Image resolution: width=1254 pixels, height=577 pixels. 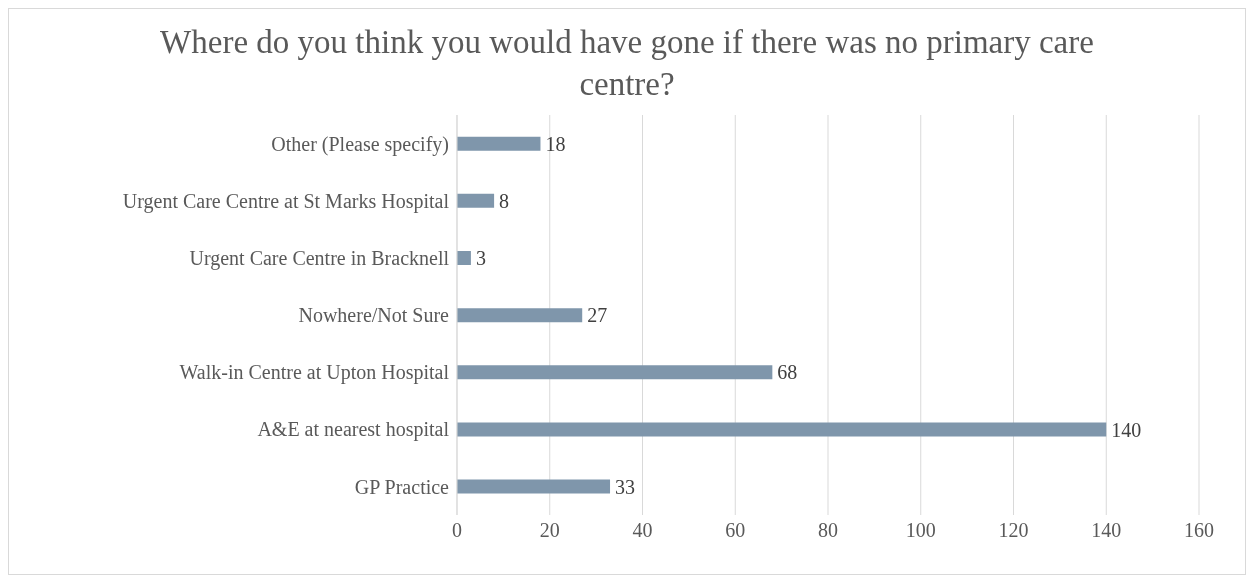 What do you see at coordinates (625, 486) in the screenshot?
I see `data-label: 33` at bounding box center [625, 486].